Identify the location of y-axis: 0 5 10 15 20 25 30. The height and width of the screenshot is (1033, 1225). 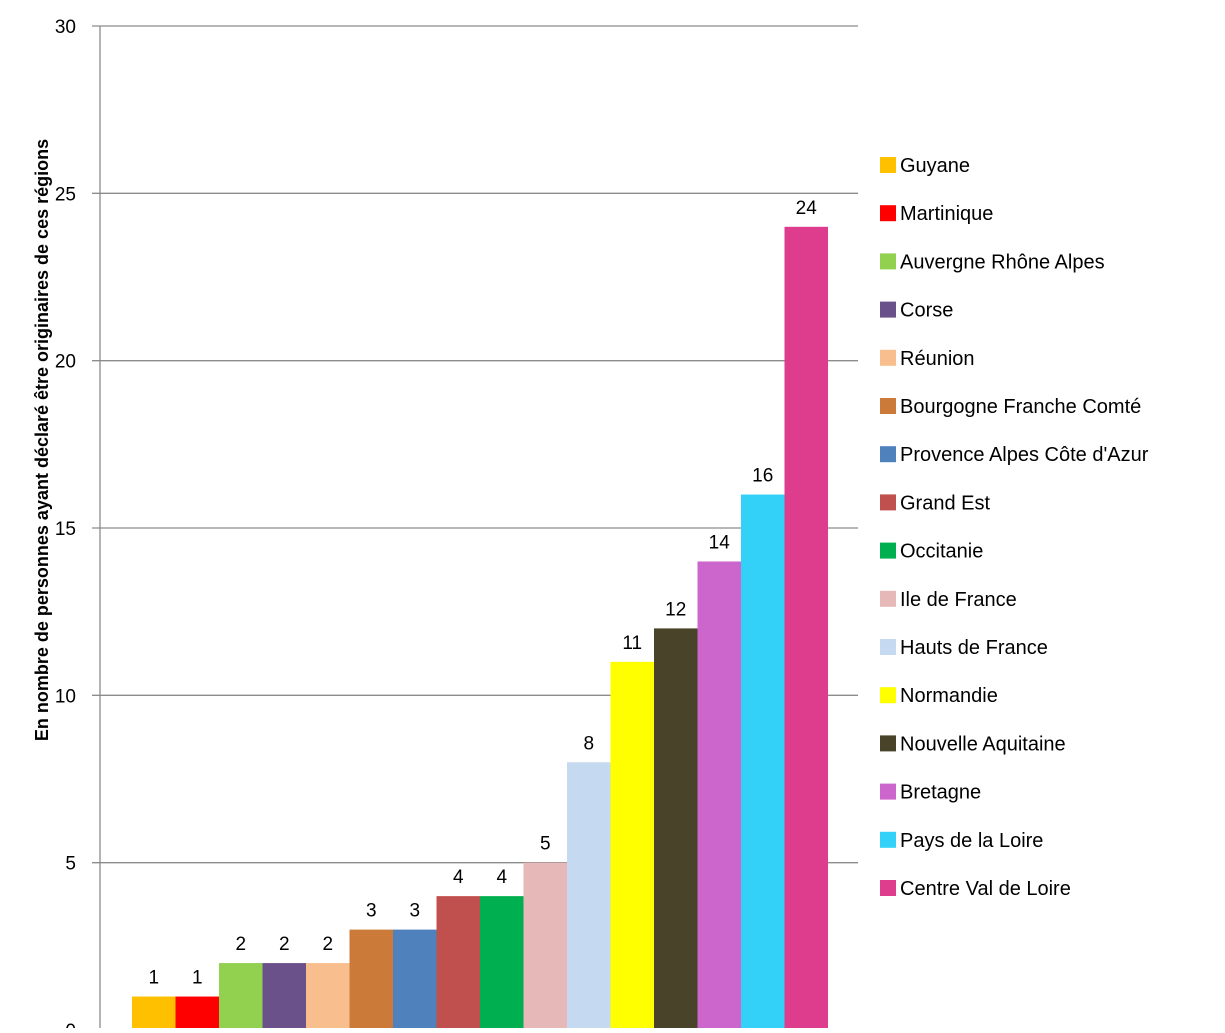
(78, 525).